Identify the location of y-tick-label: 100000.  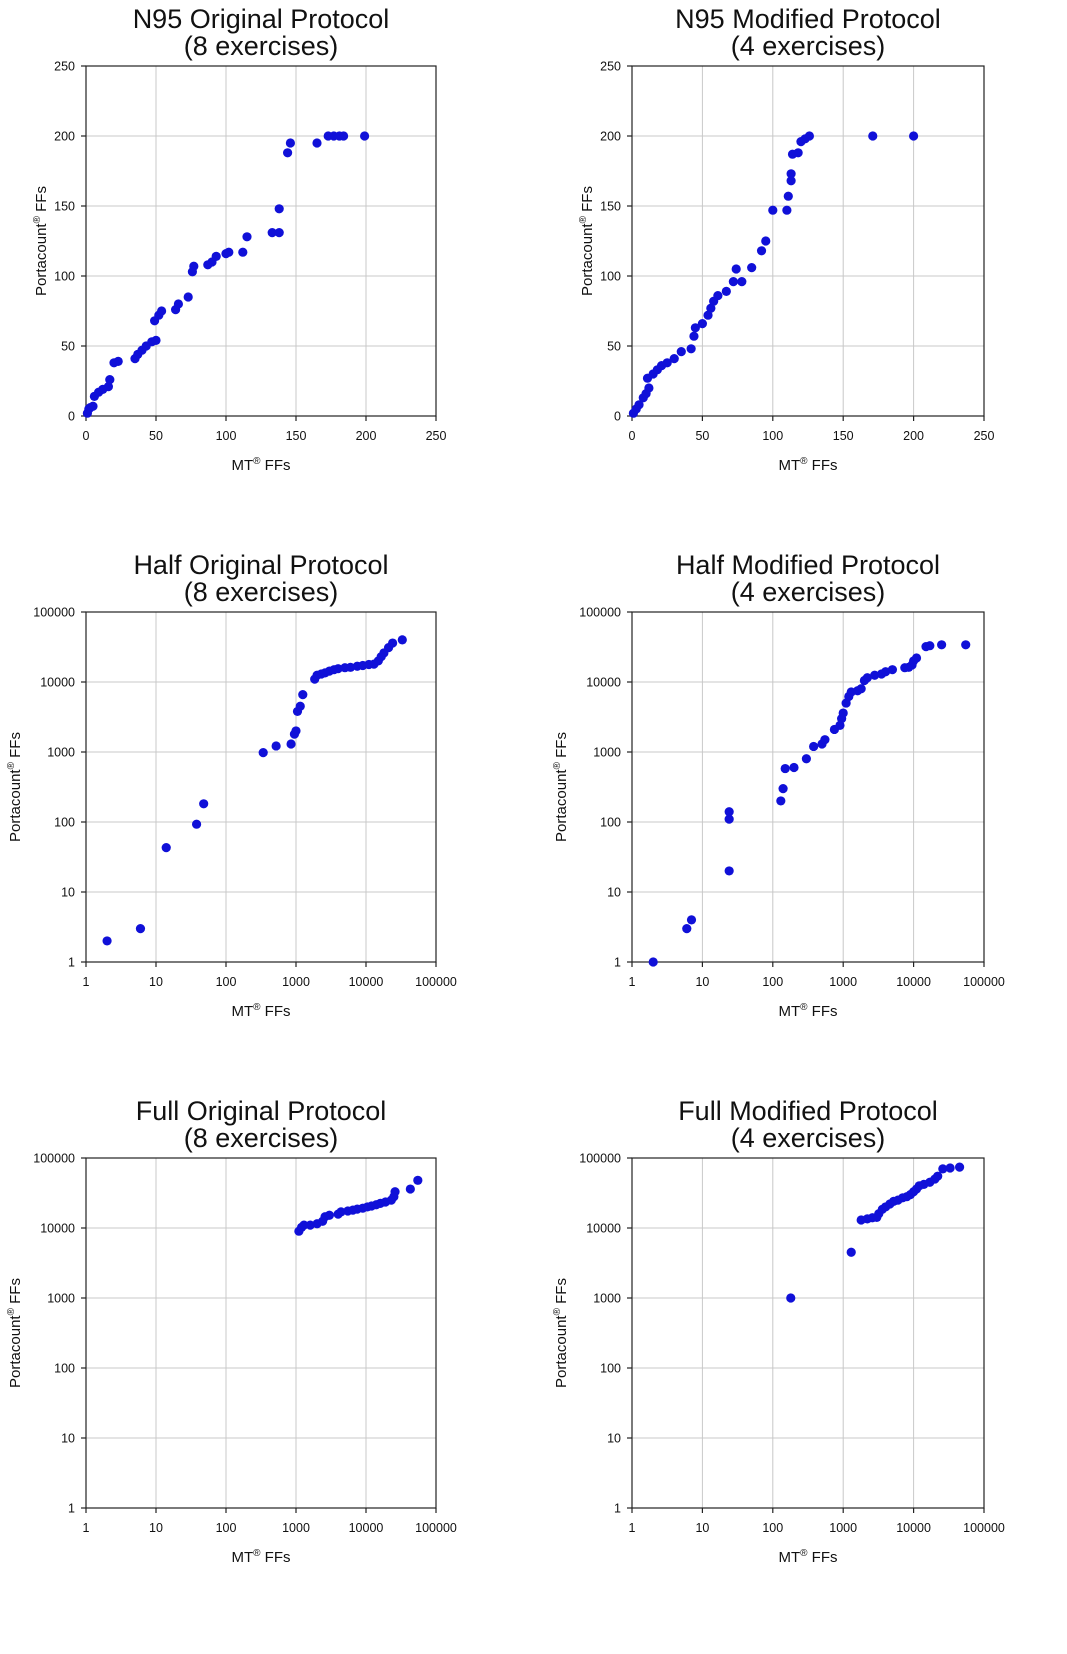
(600, 1159).